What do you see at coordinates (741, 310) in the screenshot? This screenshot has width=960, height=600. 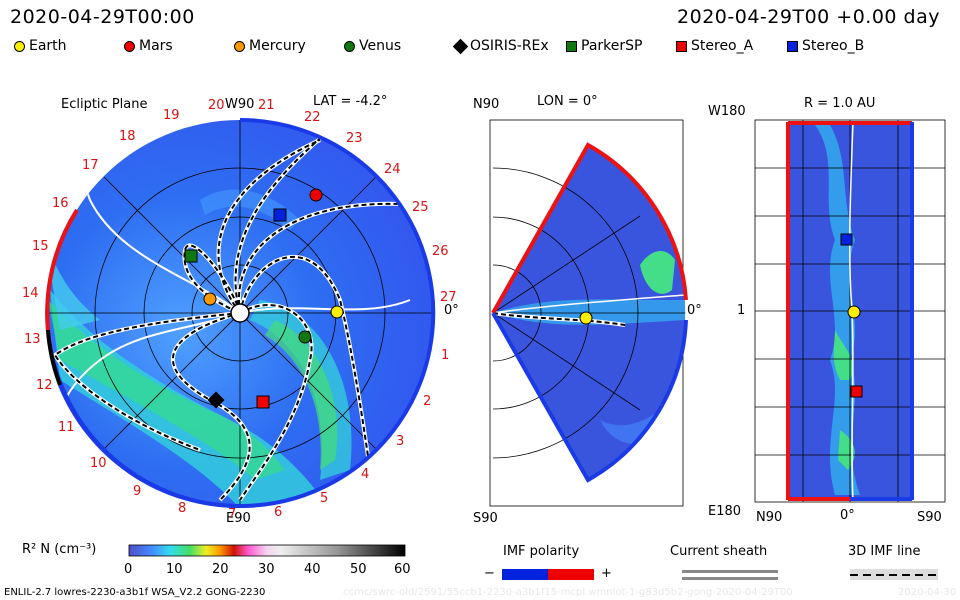 I see `map-mid-label: 1` at bounding box center [741, 310].